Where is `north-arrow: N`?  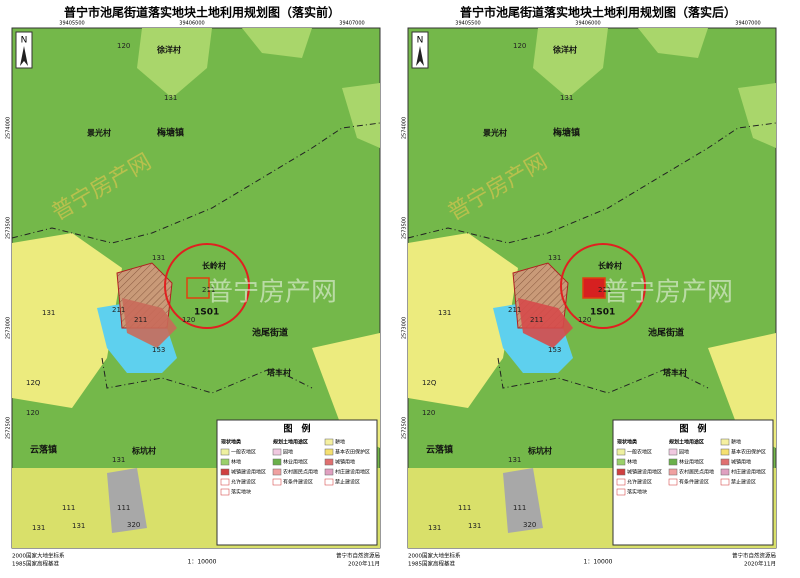 north-arrow: N is located at coordinates (24, 41).